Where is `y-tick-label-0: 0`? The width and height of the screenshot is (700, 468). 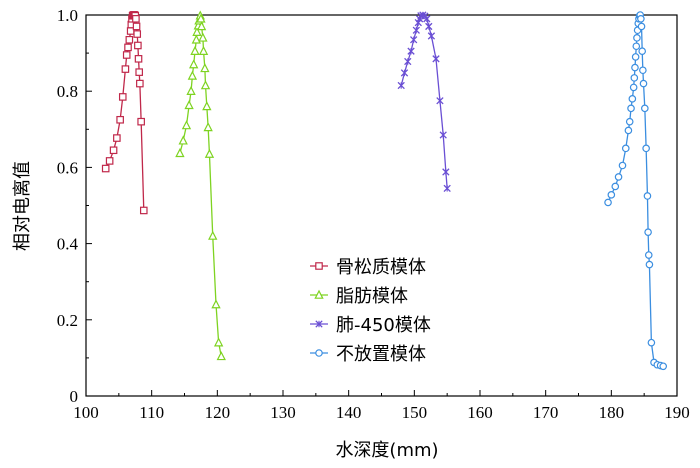
y-tick-label-0: 0 is located at coordinates (74, 396).